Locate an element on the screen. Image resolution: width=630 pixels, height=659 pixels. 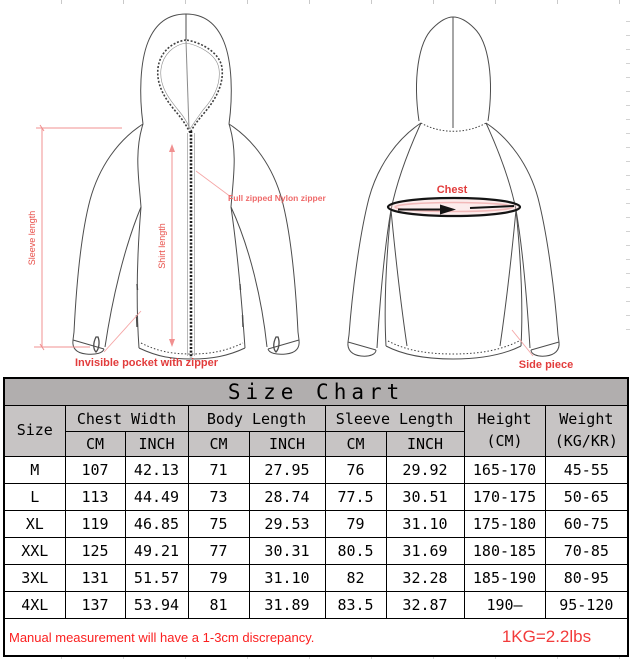
invisible-pocket-callout-line is located at coordinates (122, 331).